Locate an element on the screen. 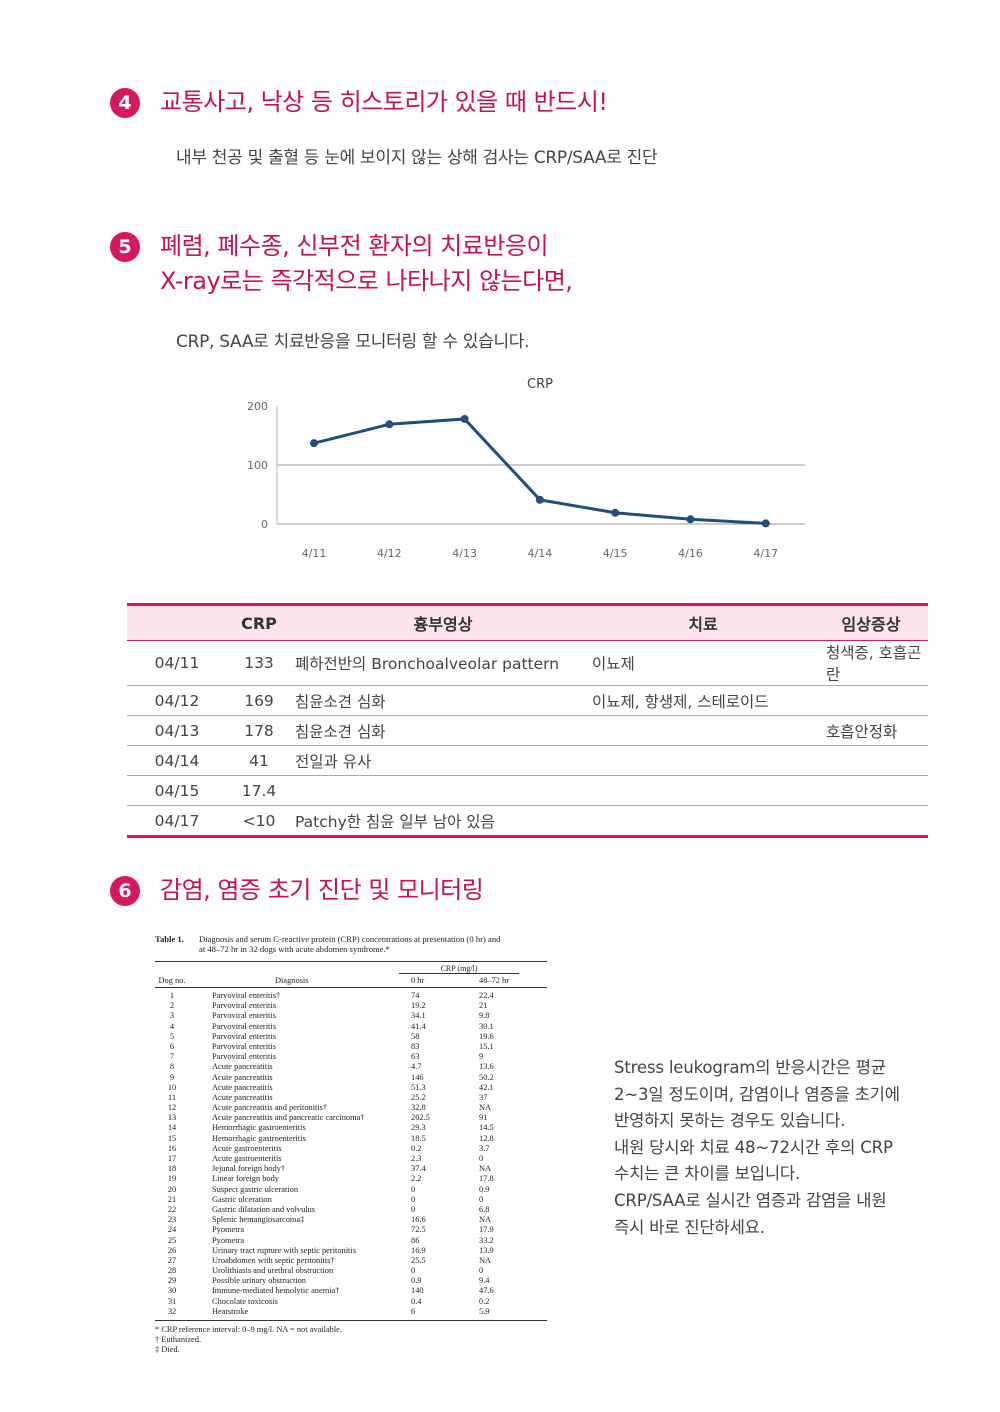 The height and width of the screenshot is (1412, 1000). cell-0hr: 32.8 is located at coordinates (418, 1108).